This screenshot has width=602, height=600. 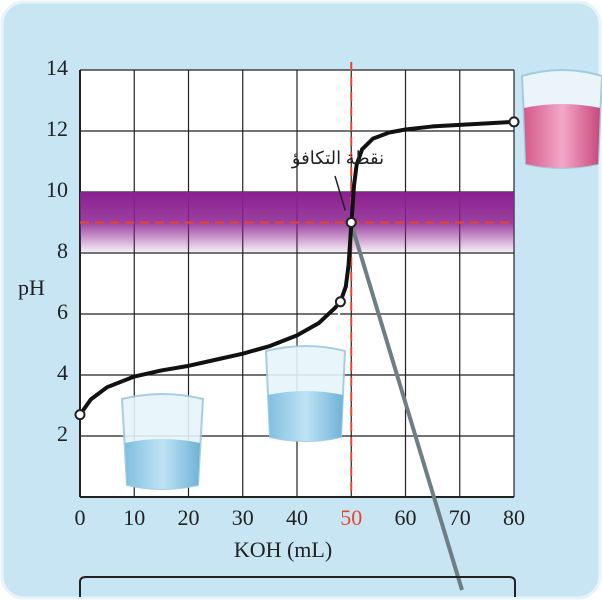 What do you see at coordinates (62, 433) in the screenshot?
I see `y-tick-label: 2` at bounding box center [62, 433].